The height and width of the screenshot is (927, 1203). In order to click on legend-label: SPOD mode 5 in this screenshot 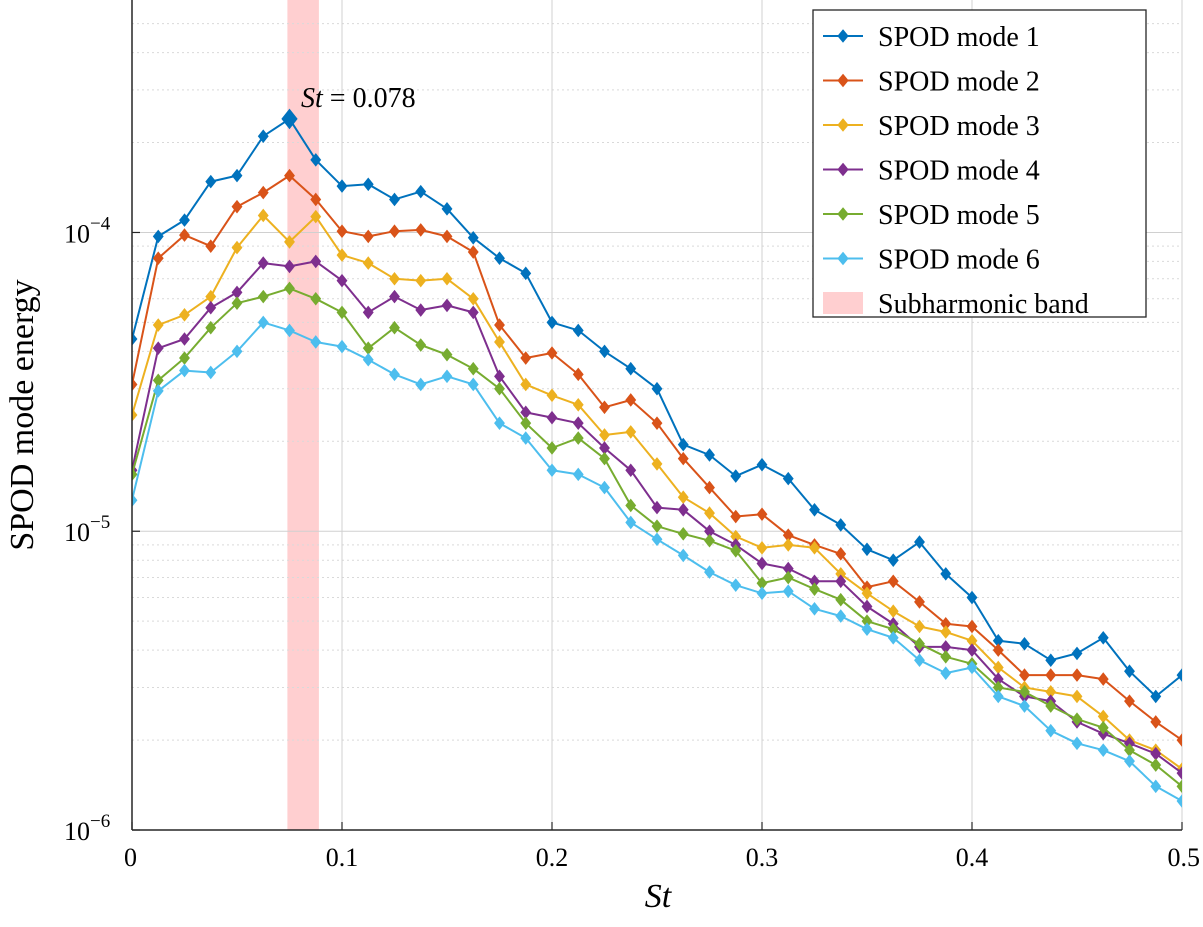, I will do `click(959, 215)`.